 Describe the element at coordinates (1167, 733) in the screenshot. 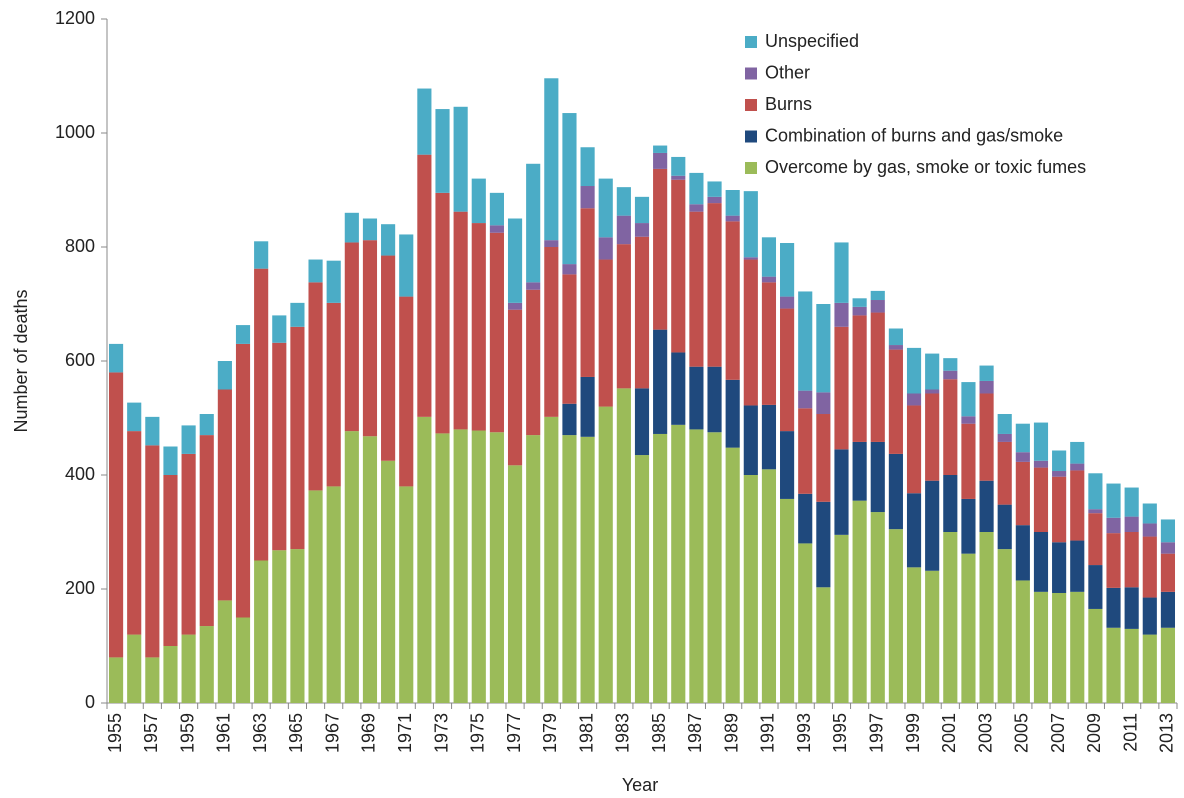

I see `x-tick-label: 2013` at that location.